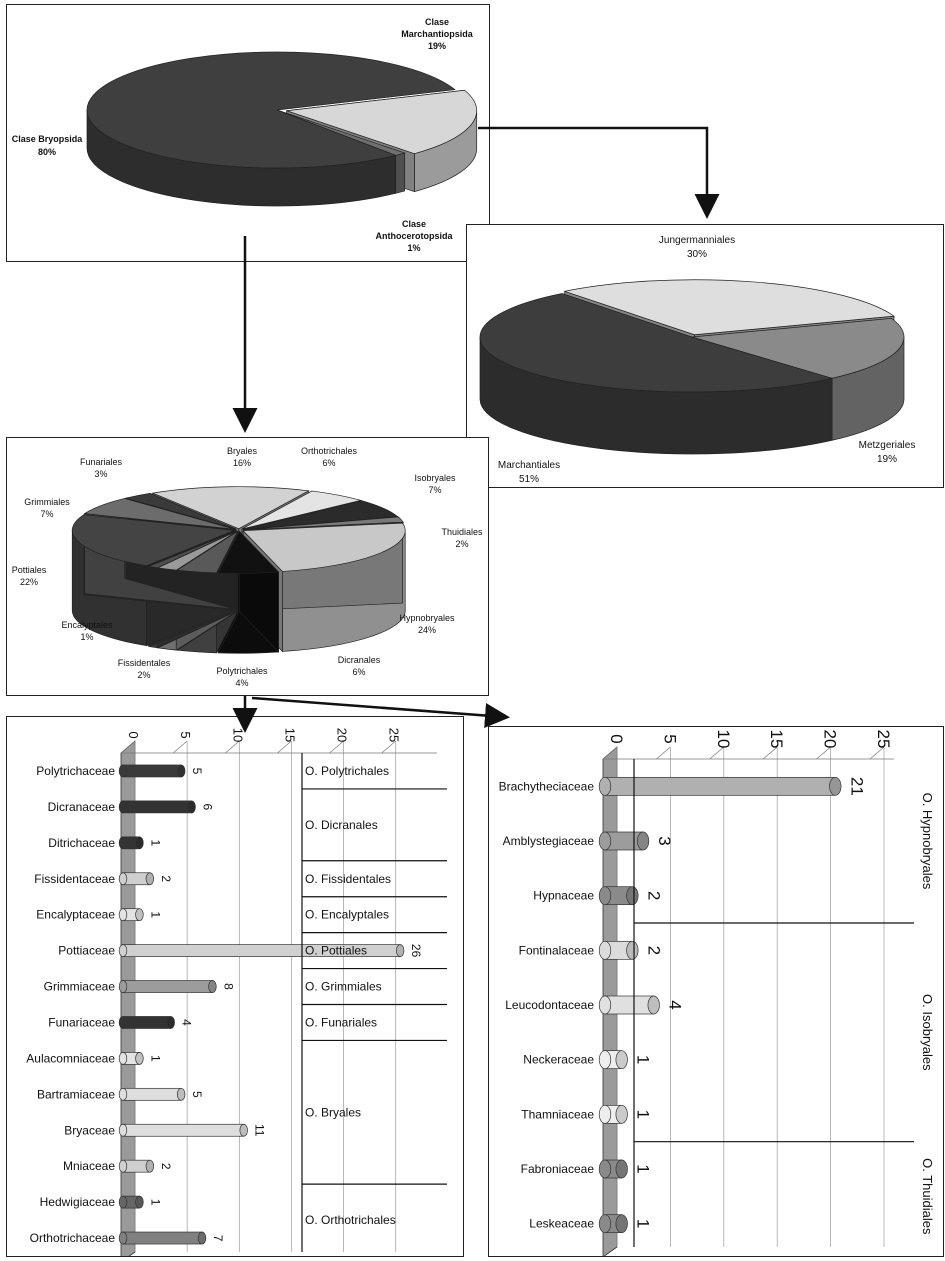  I want to click on x-tick-label: 0, so click(616, 738).